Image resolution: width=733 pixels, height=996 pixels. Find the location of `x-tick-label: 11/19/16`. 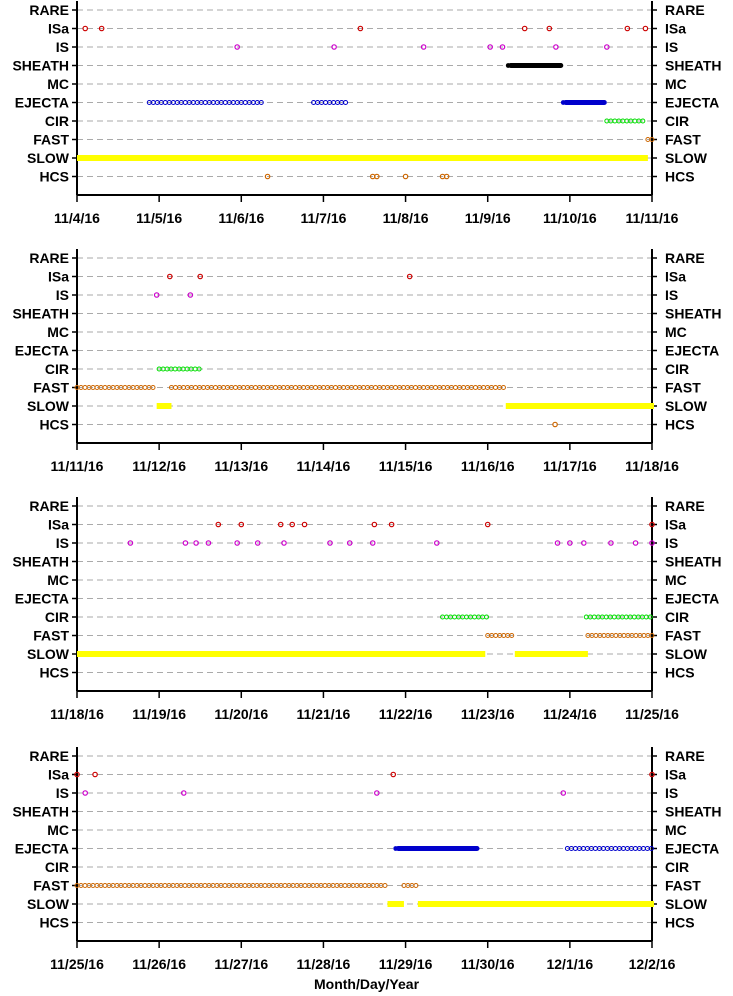

x-tick-label: 11/19/16 is located at coordinates (159, 714).